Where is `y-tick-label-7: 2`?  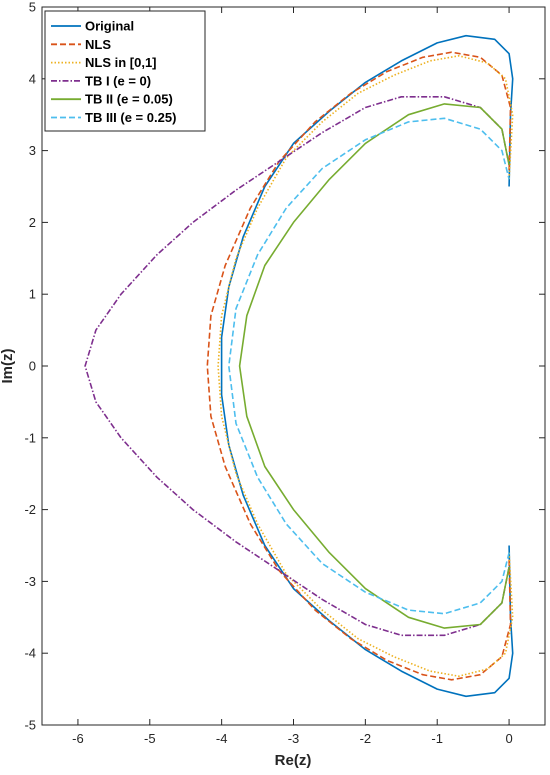 y-tick-label-7: 2 is located at coordinates (32, 222).